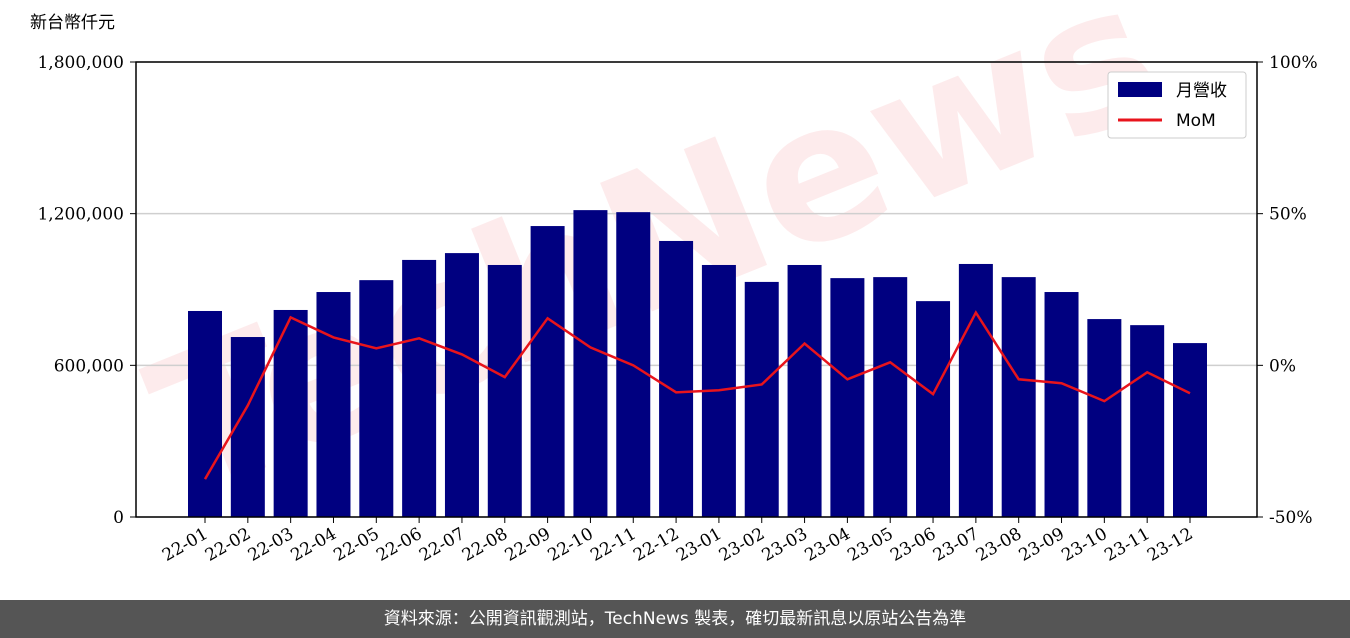  I want to click on x-tick-label: 23-12, so click(1170, 545).